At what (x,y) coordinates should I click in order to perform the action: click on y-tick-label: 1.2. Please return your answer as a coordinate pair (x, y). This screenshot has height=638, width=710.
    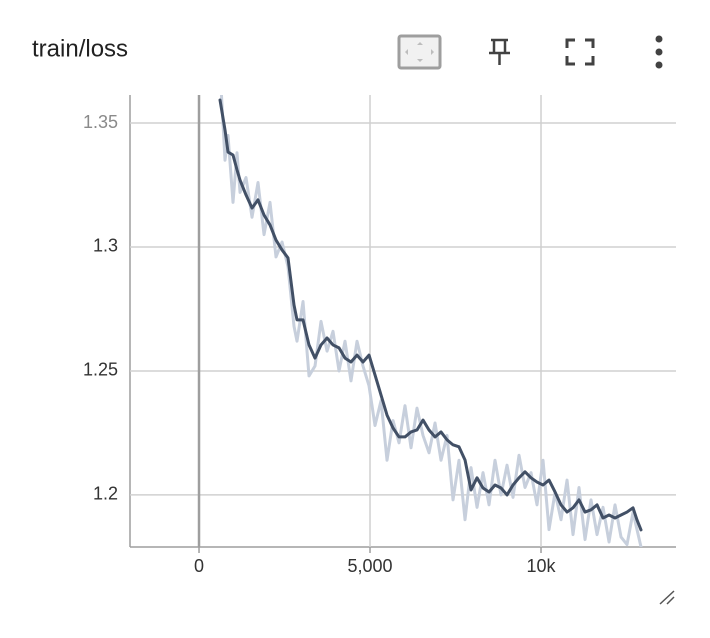
    Looking at the image, I should click on (105, 494).